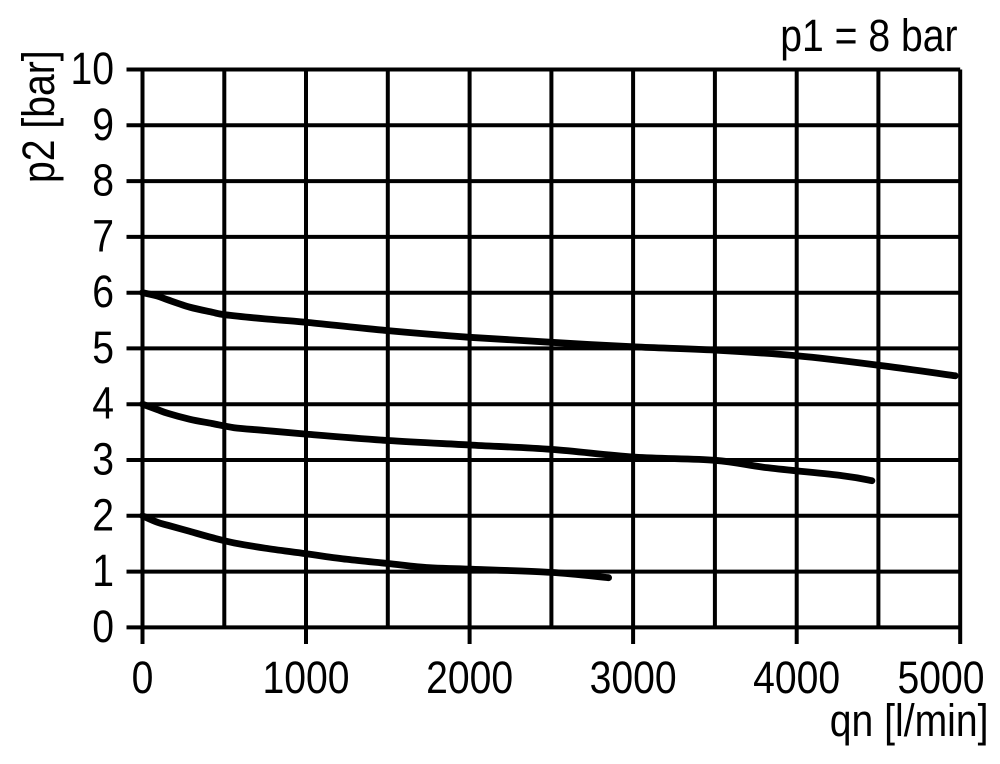  What do you see at coordinates (909, 720) in the screenshot?
I see `svg-text: qn [l/min]` at bounding box center [909, 720].